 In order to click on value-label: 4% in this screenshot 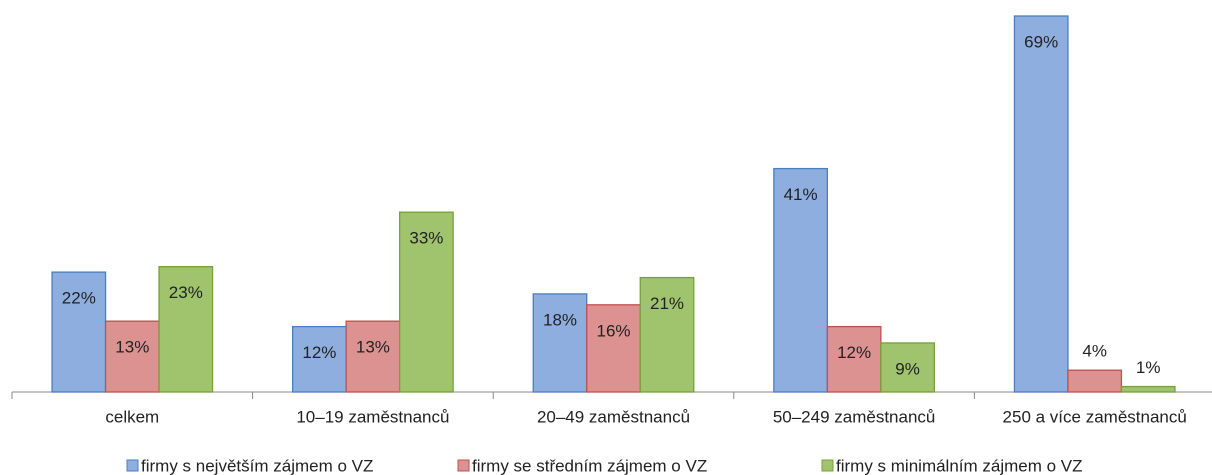, I will do `click(1094, 351)`.